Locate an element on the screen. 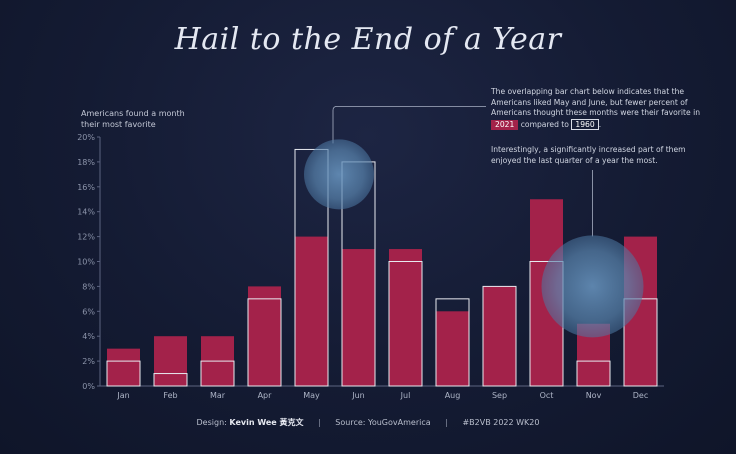 The width and height of the screenshot is (736, 454). x-tick-label: Jul is located at coordinates (405, 395).